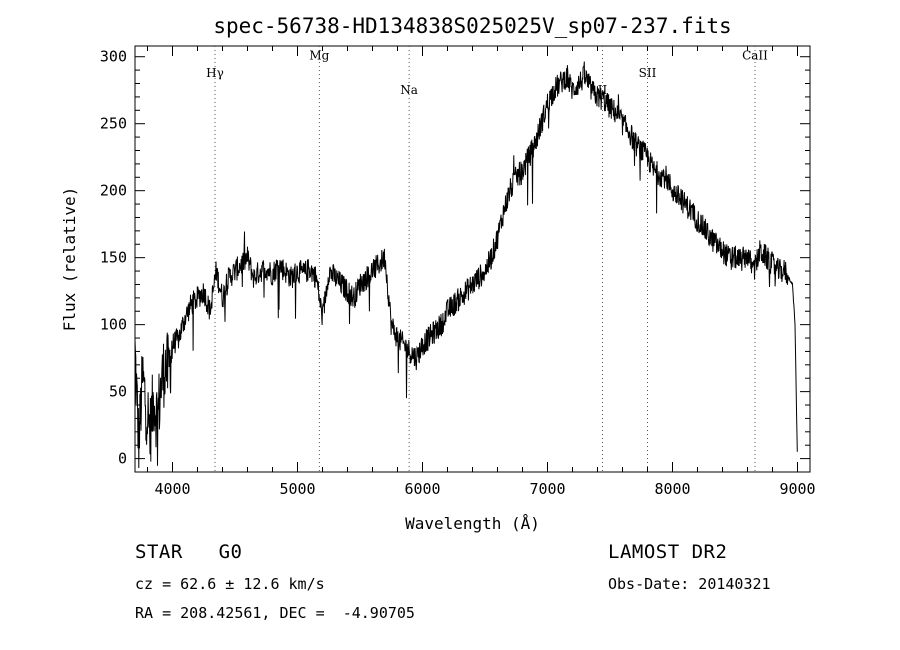 This screenshot has height=650, width=900. Describe the element at coordinates (755, 55) in the screenshot. I see `spectral-line-label: CaII` at that location.